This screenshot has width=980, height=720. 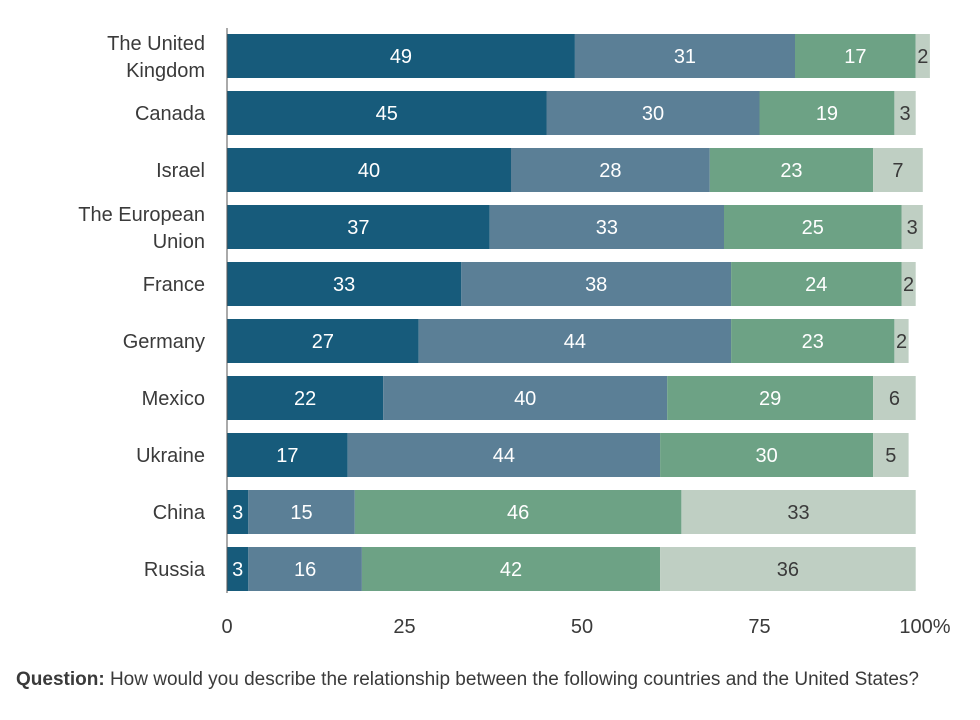 I want to click on question-label: Question:, so click(x=60, y=679).